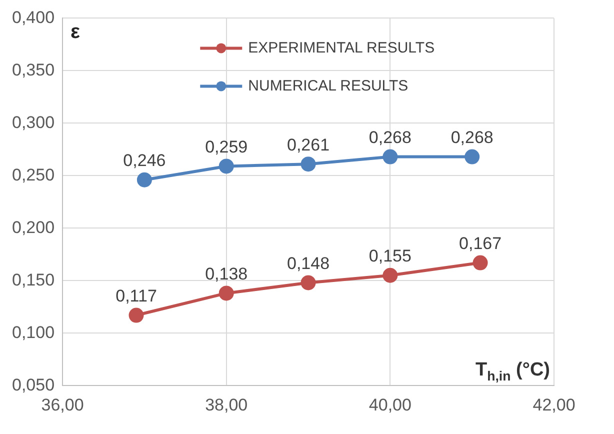 The image size is (614, 434). I want to click on data-label: 0,167, so click(480, 243).